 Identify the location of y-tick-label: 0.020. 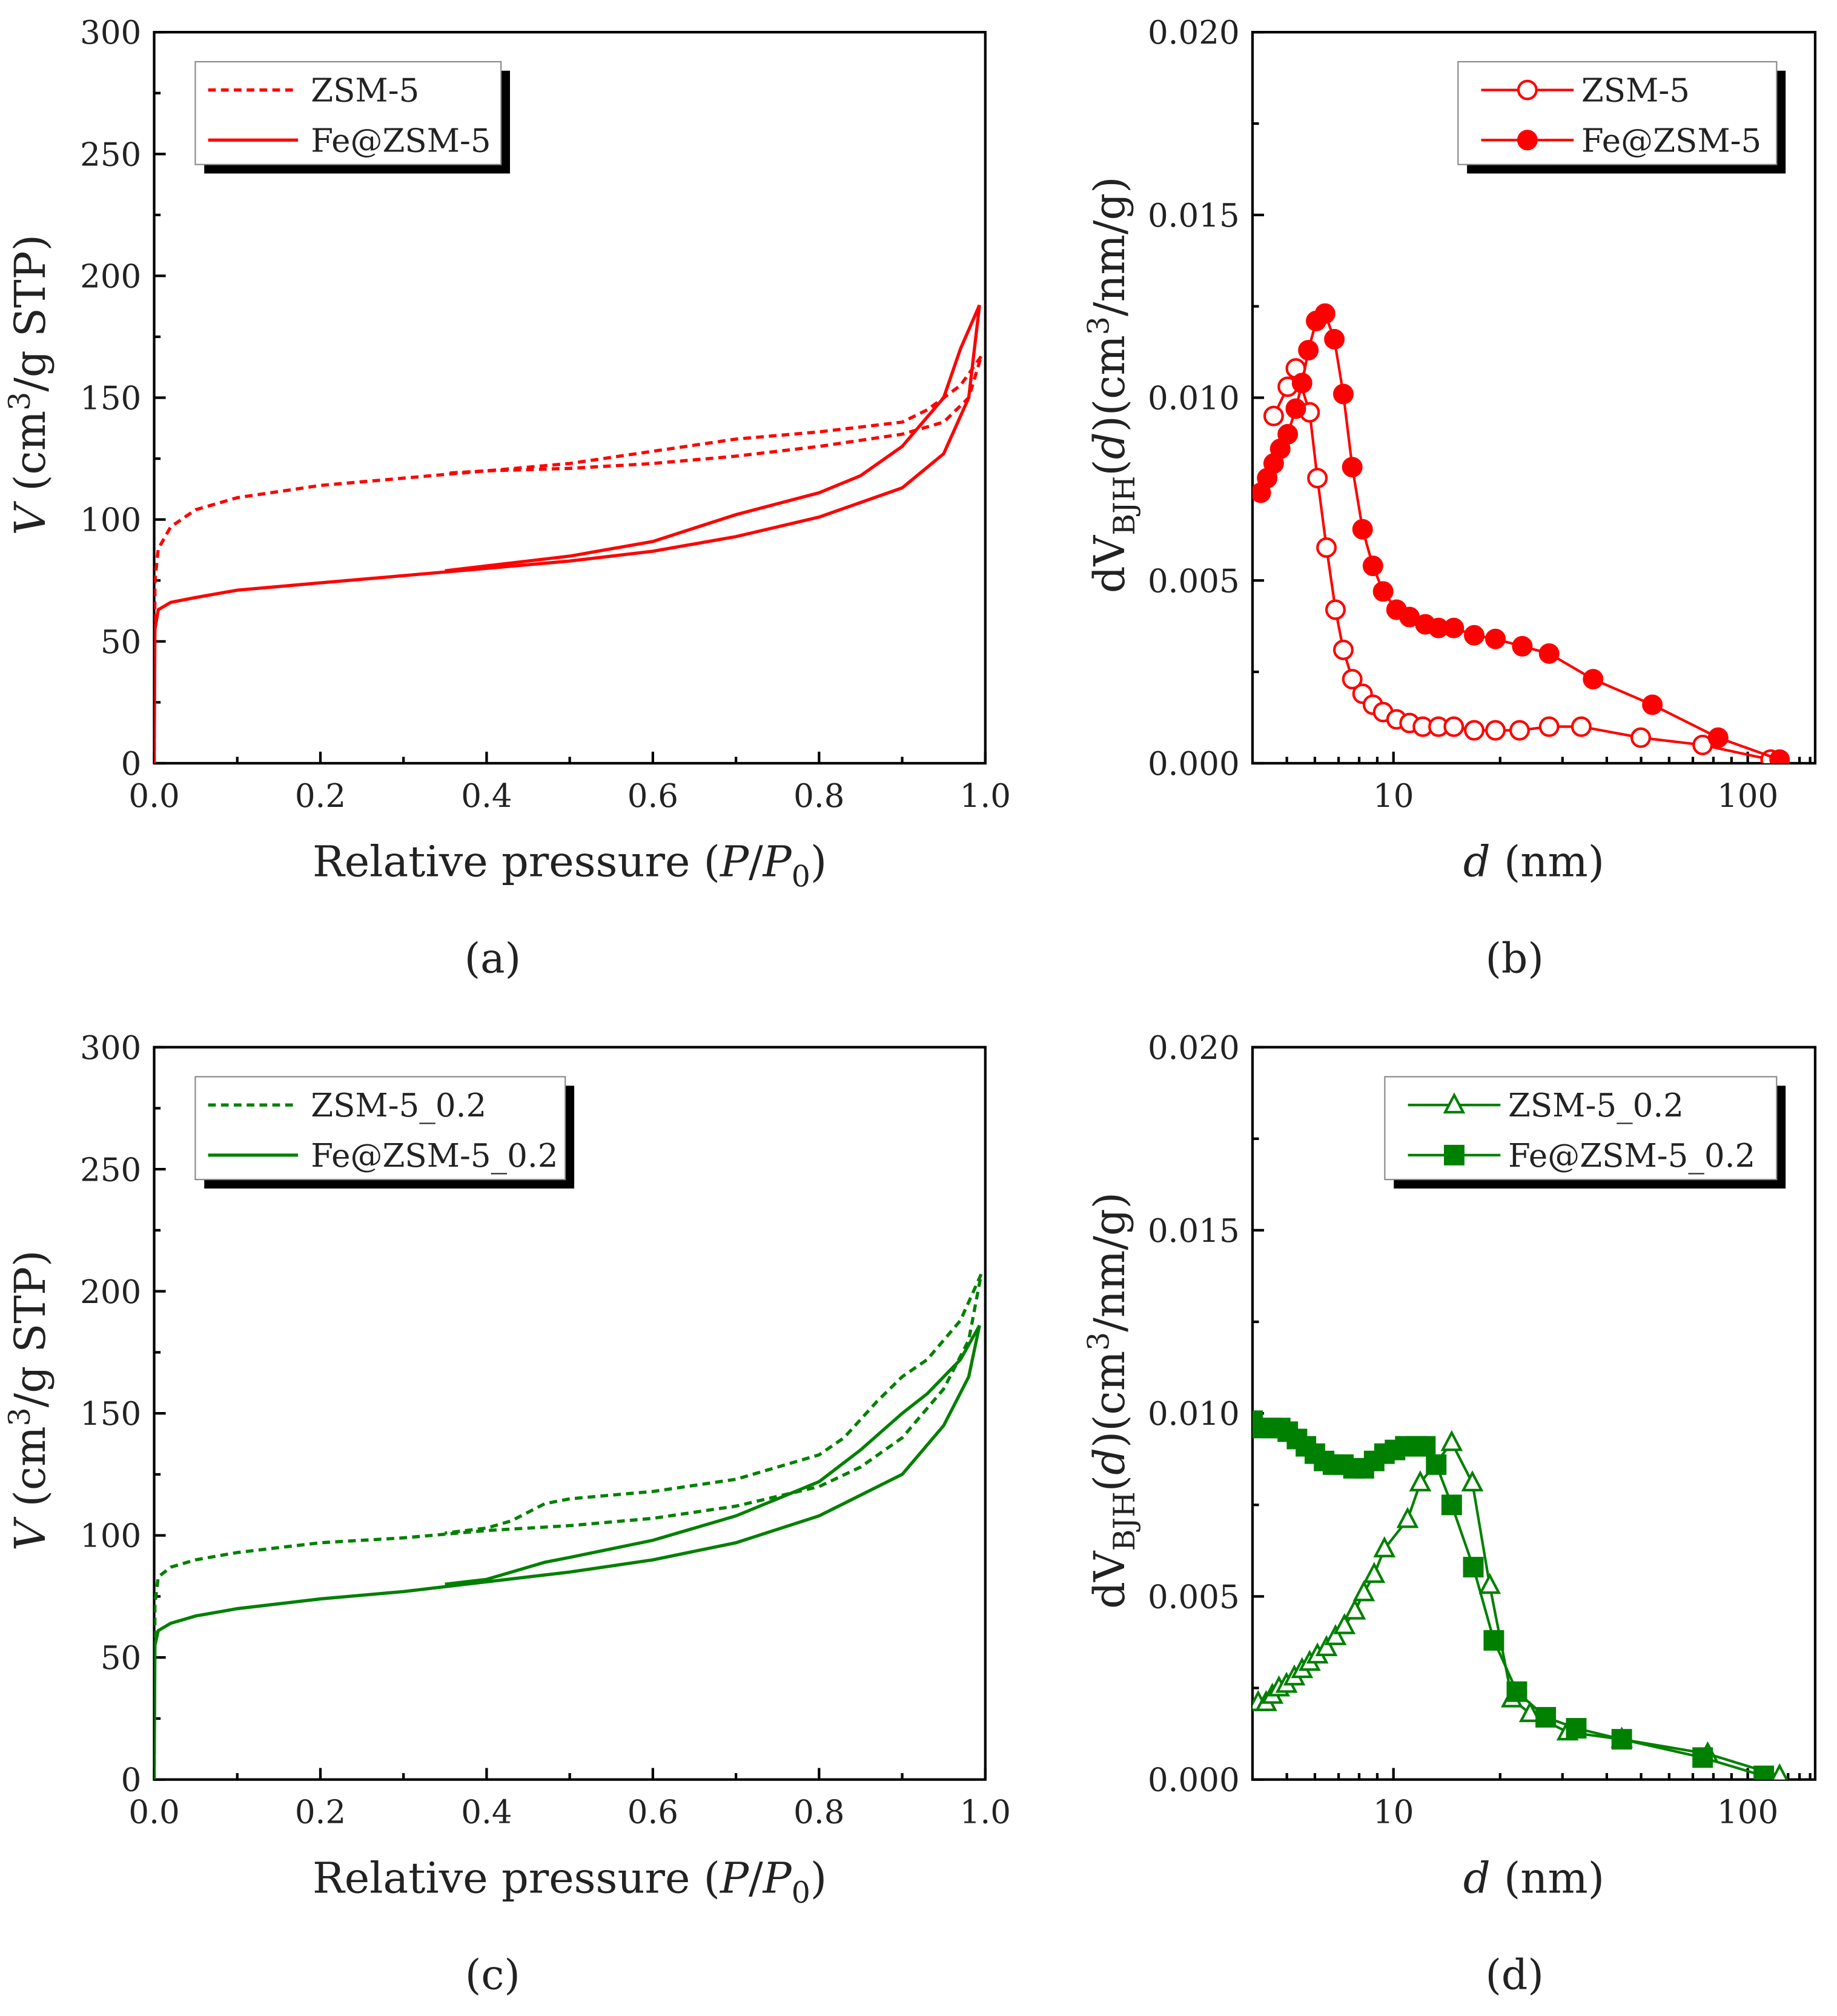
(1194, 1048).